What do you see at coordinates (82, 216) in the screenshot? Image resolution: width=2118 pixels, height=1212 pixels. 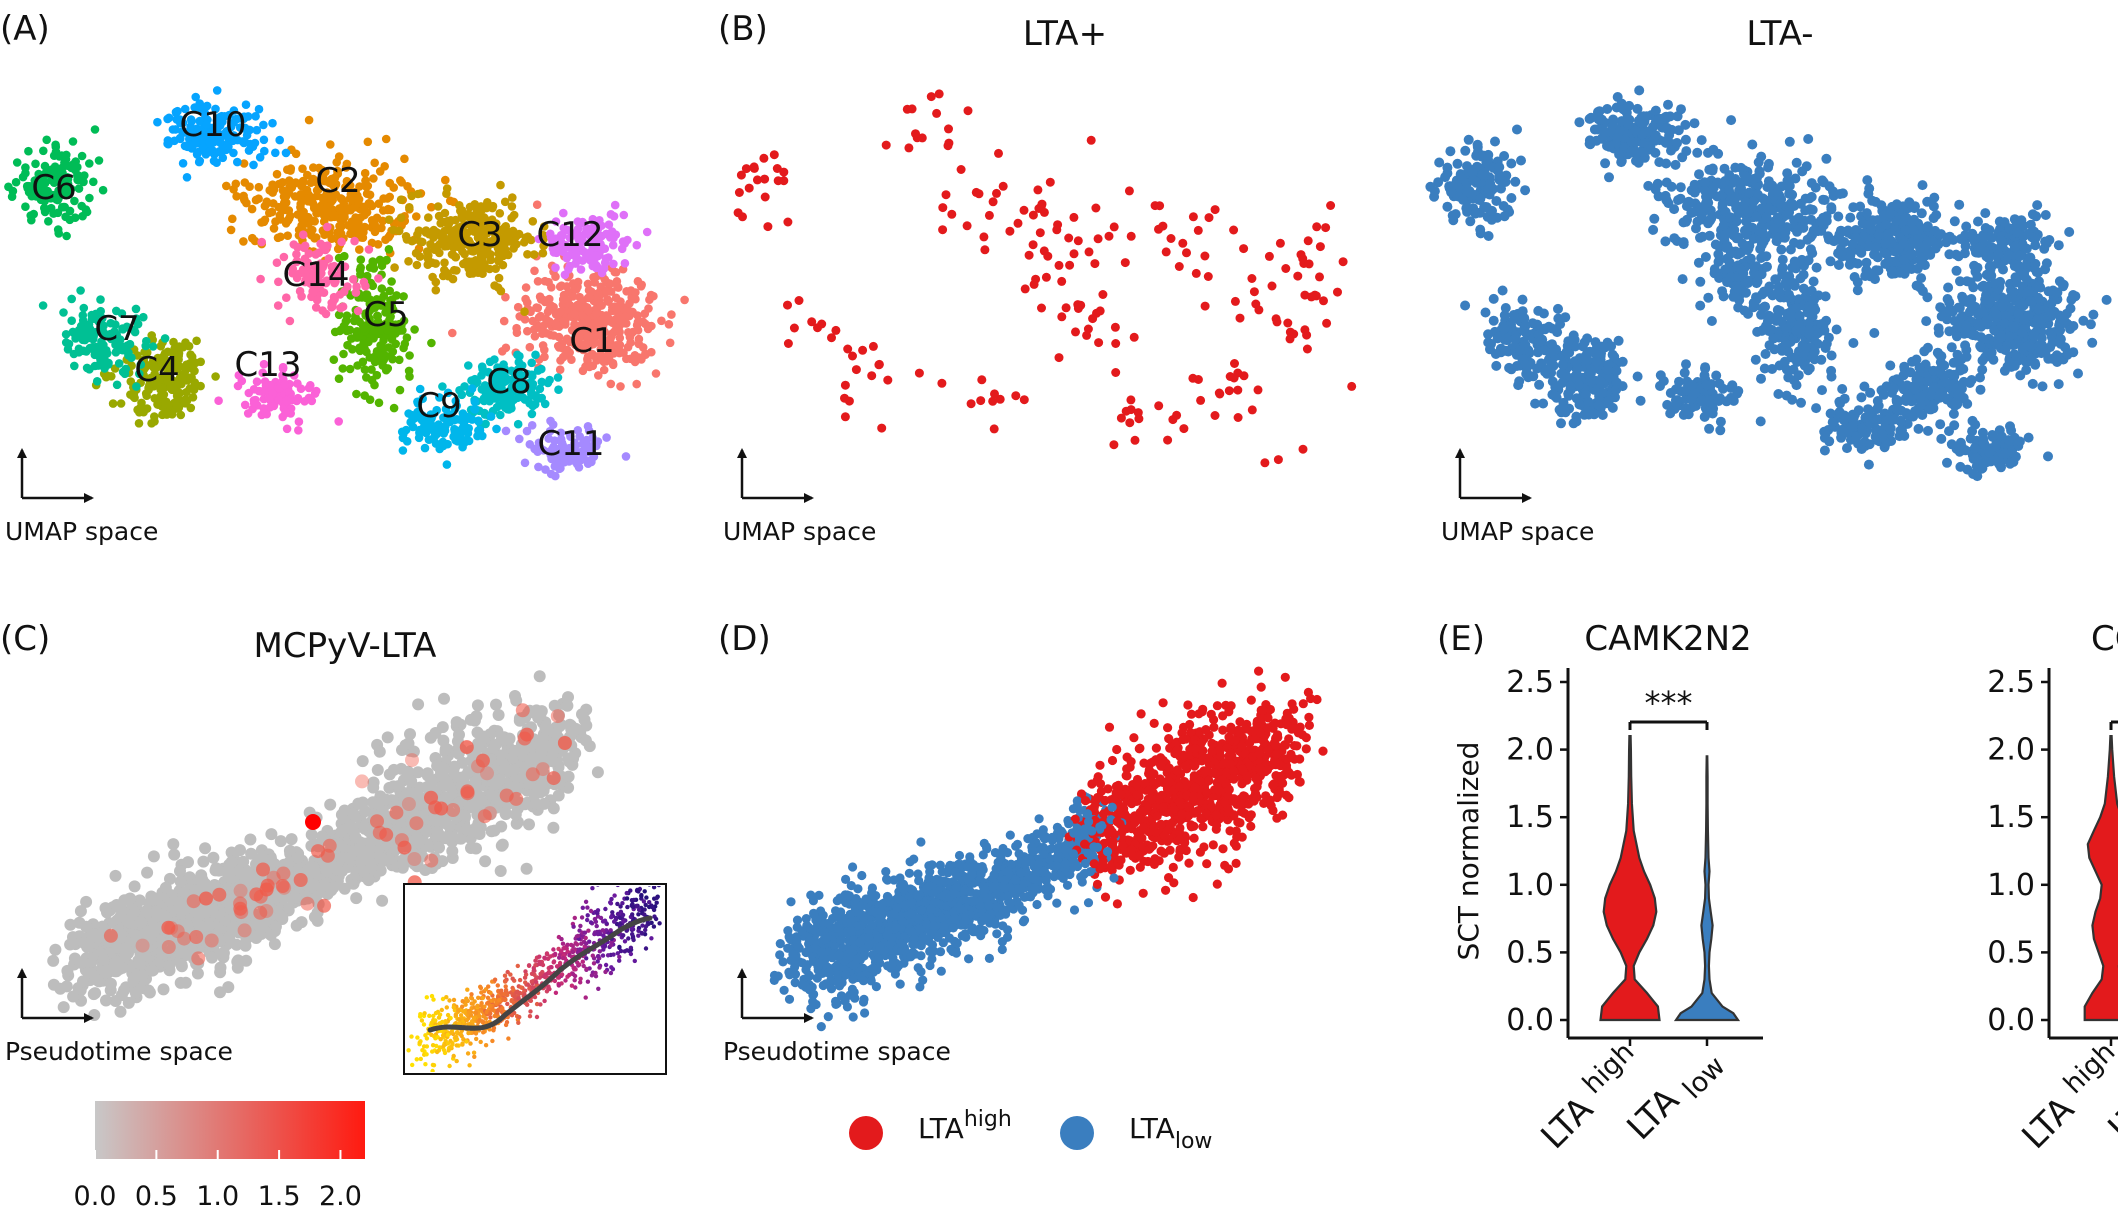 I see `umap-point-c6` at bounding box center [82, 216].